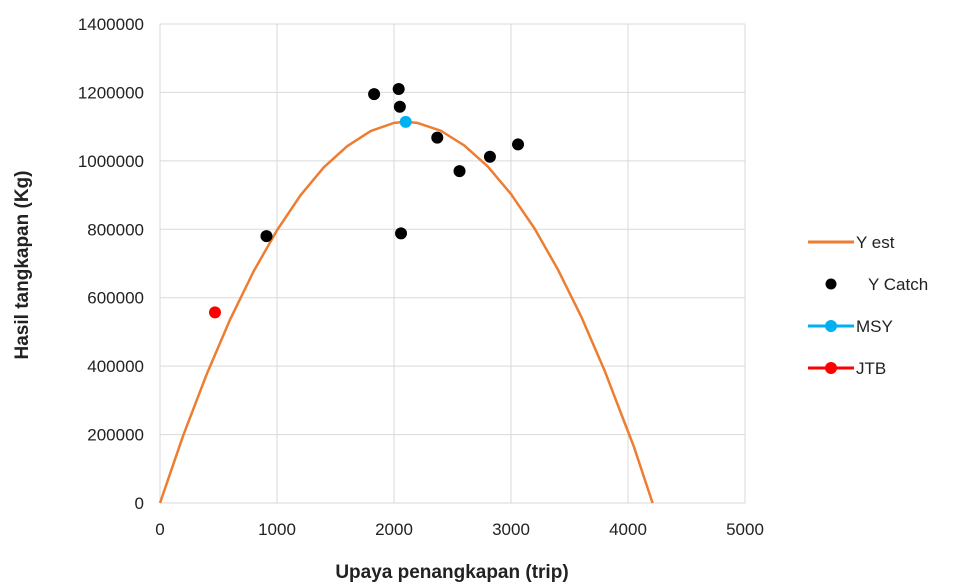 This screenshot has height=588, width=957. I want to click on x-tick-label: 5000, so click(745, 529).